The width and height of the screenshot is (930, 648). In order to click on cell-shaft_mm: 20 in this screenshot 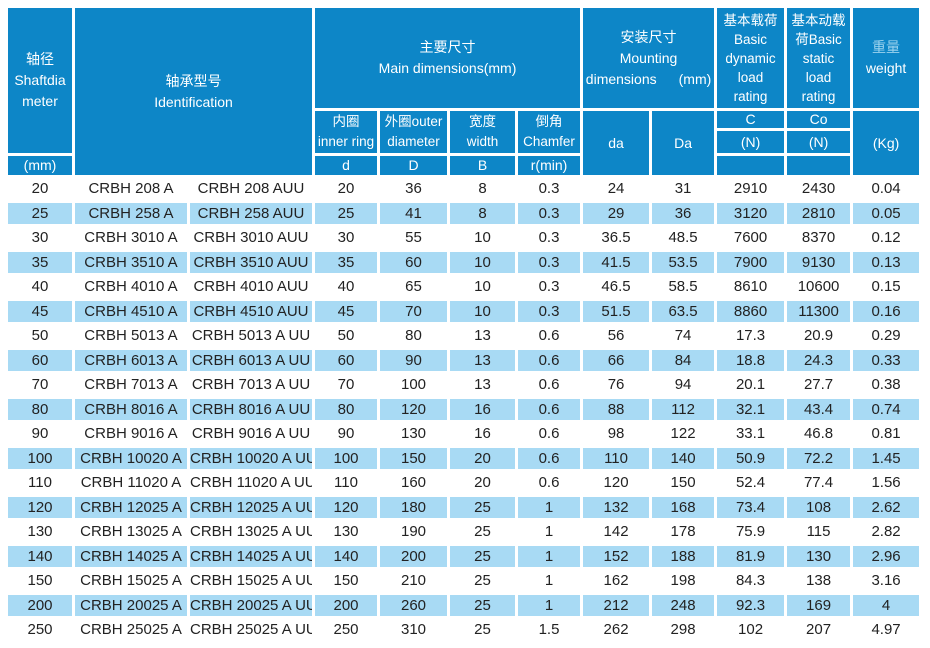, I will do `click(40, 189)`.